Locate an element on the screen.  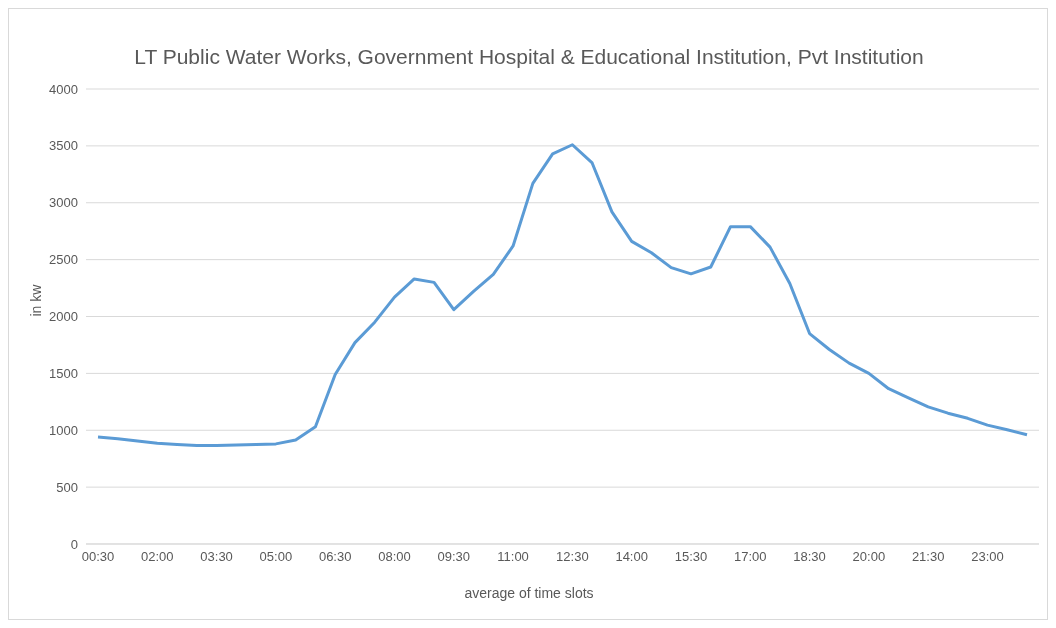
y-tick-label: 2000 is located at coordinates (63, 317).